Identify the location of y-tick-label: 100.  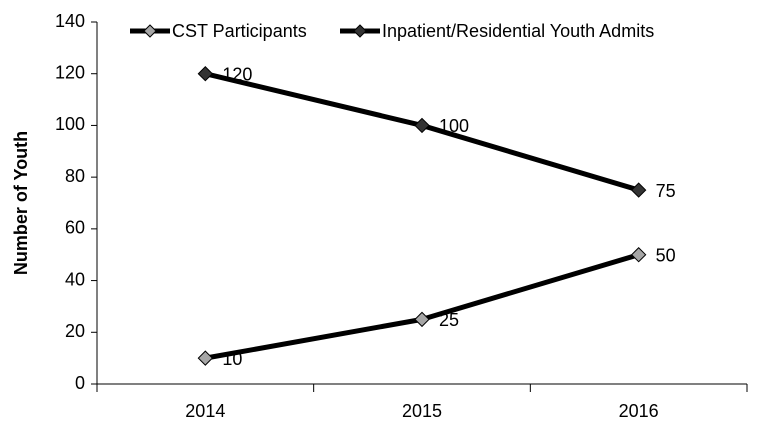
(70, 124).